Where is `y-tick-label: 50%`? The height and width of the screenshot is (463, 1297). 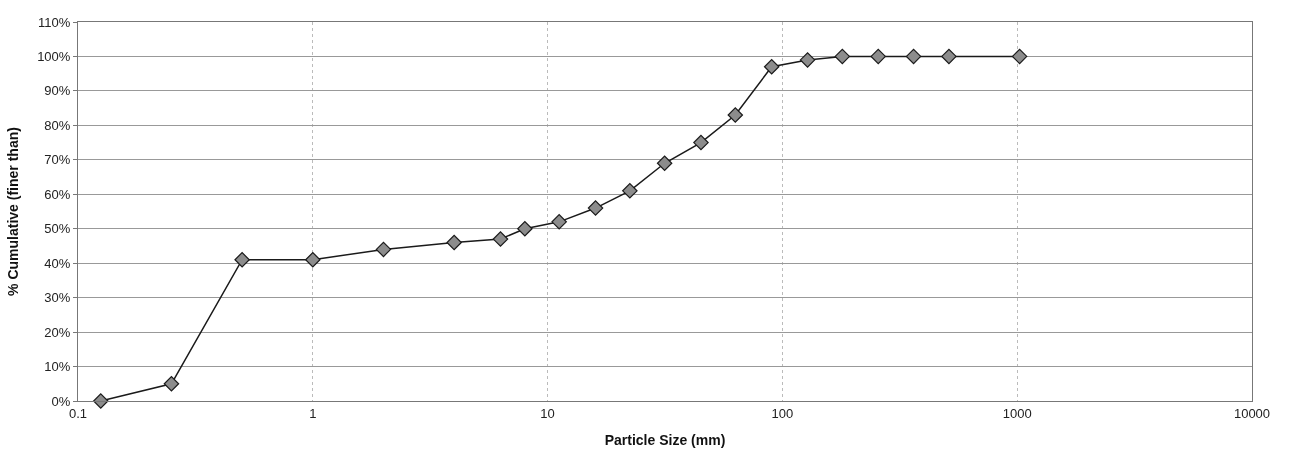
y-tick-label: 50% is located at coordinates (57, 229).